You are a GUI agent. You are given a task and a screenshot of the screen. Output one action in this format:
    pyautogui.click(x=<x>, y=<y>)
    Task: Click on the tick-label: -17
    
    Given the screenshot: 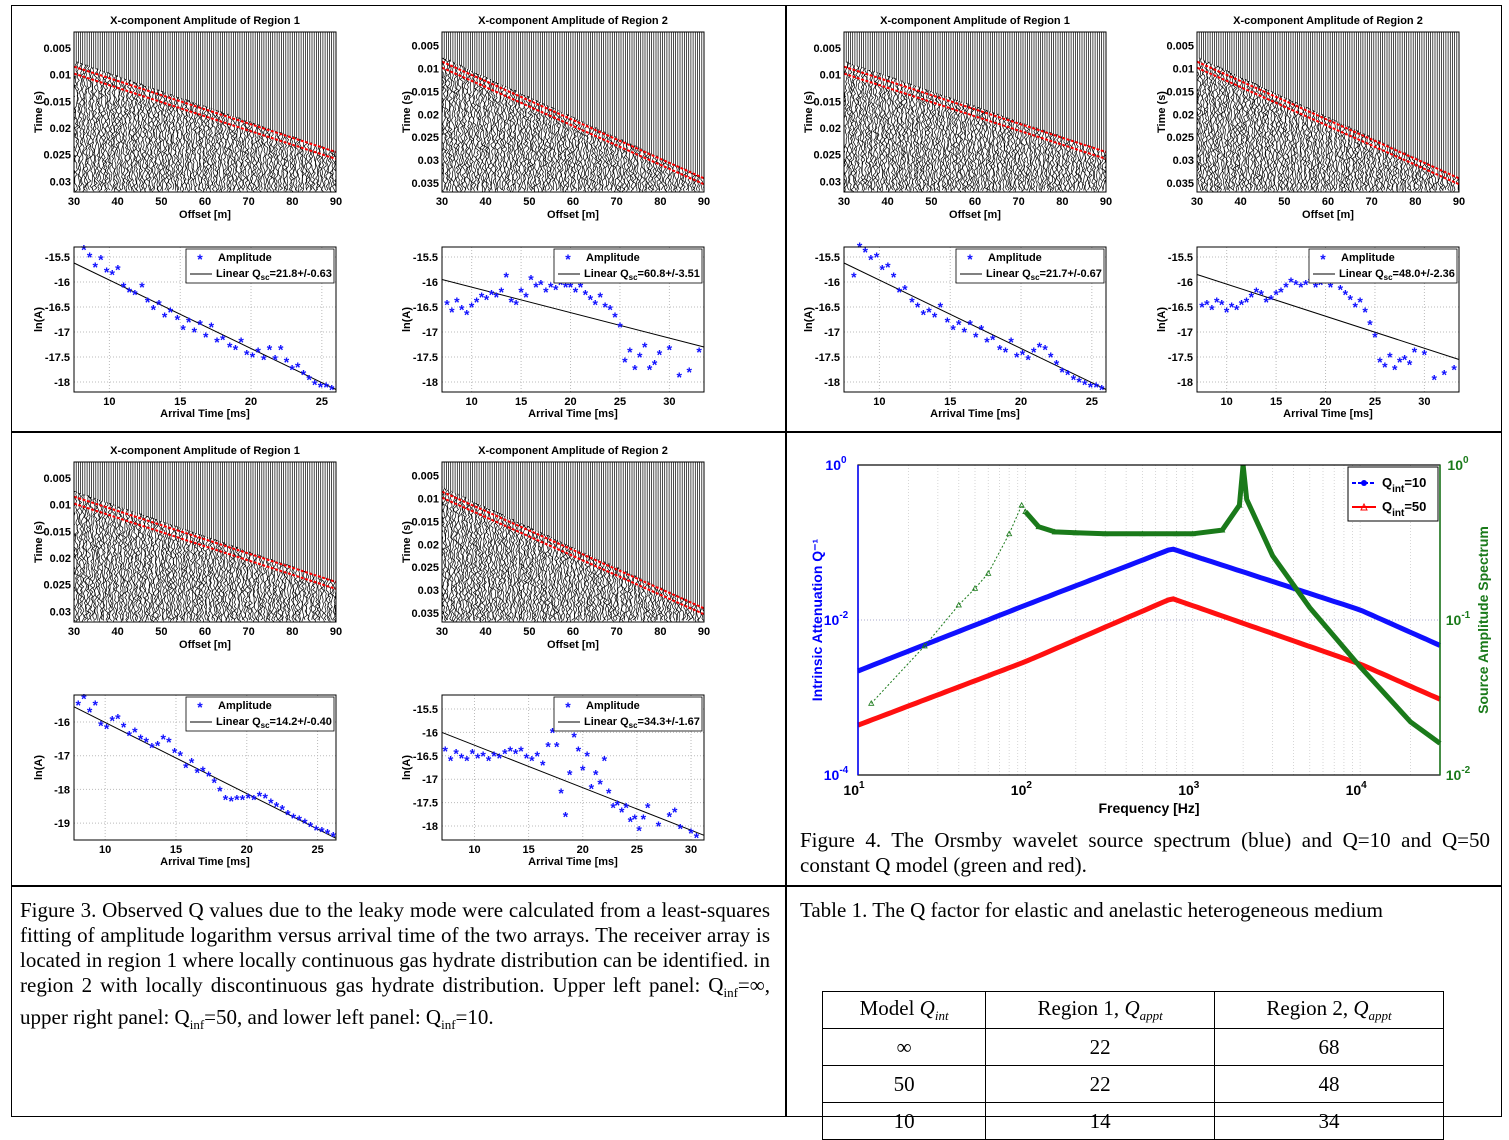 What is the action you would take?
    pyautogui.click(x=832, y=333)
    